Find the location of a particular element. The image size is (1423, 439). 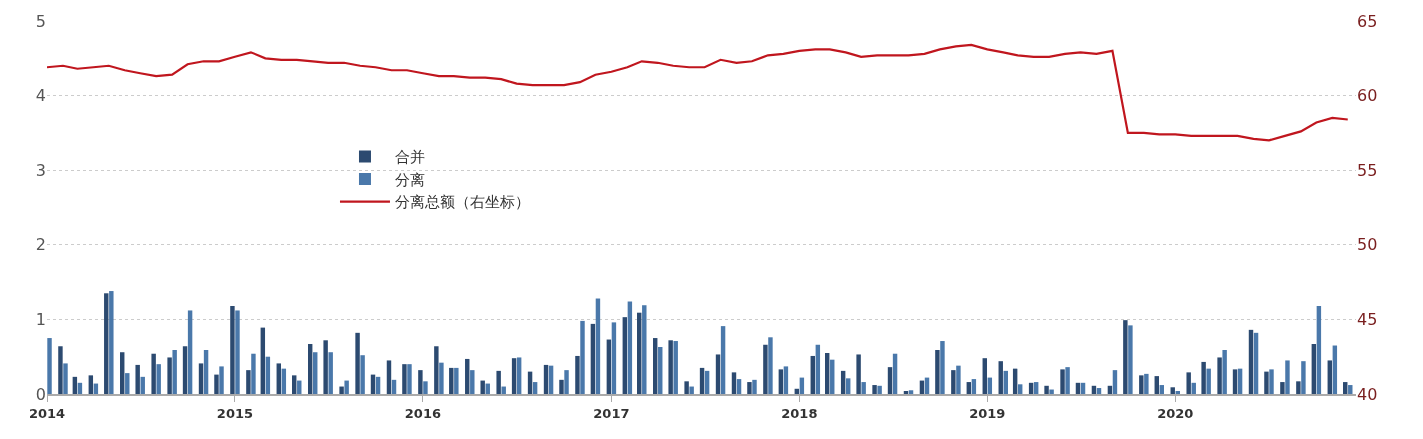

legend-label: 合并 is located at coordinates (409, 157).